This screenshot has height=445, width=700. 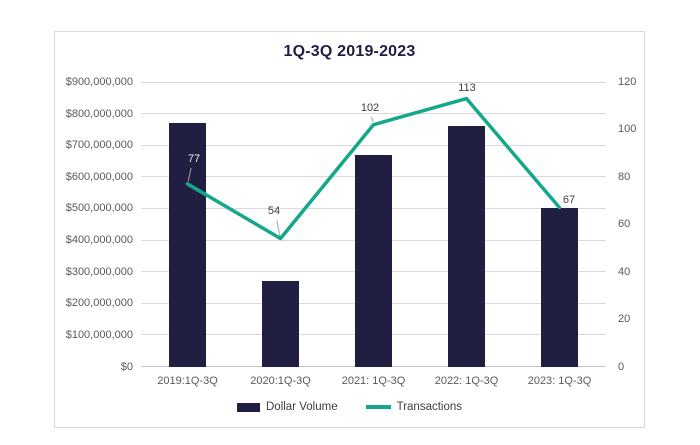 What do you see at coordinates (467, 87) in the screenshot?
I see `transactions-data-label: 113` at bounding box center [467, 87].